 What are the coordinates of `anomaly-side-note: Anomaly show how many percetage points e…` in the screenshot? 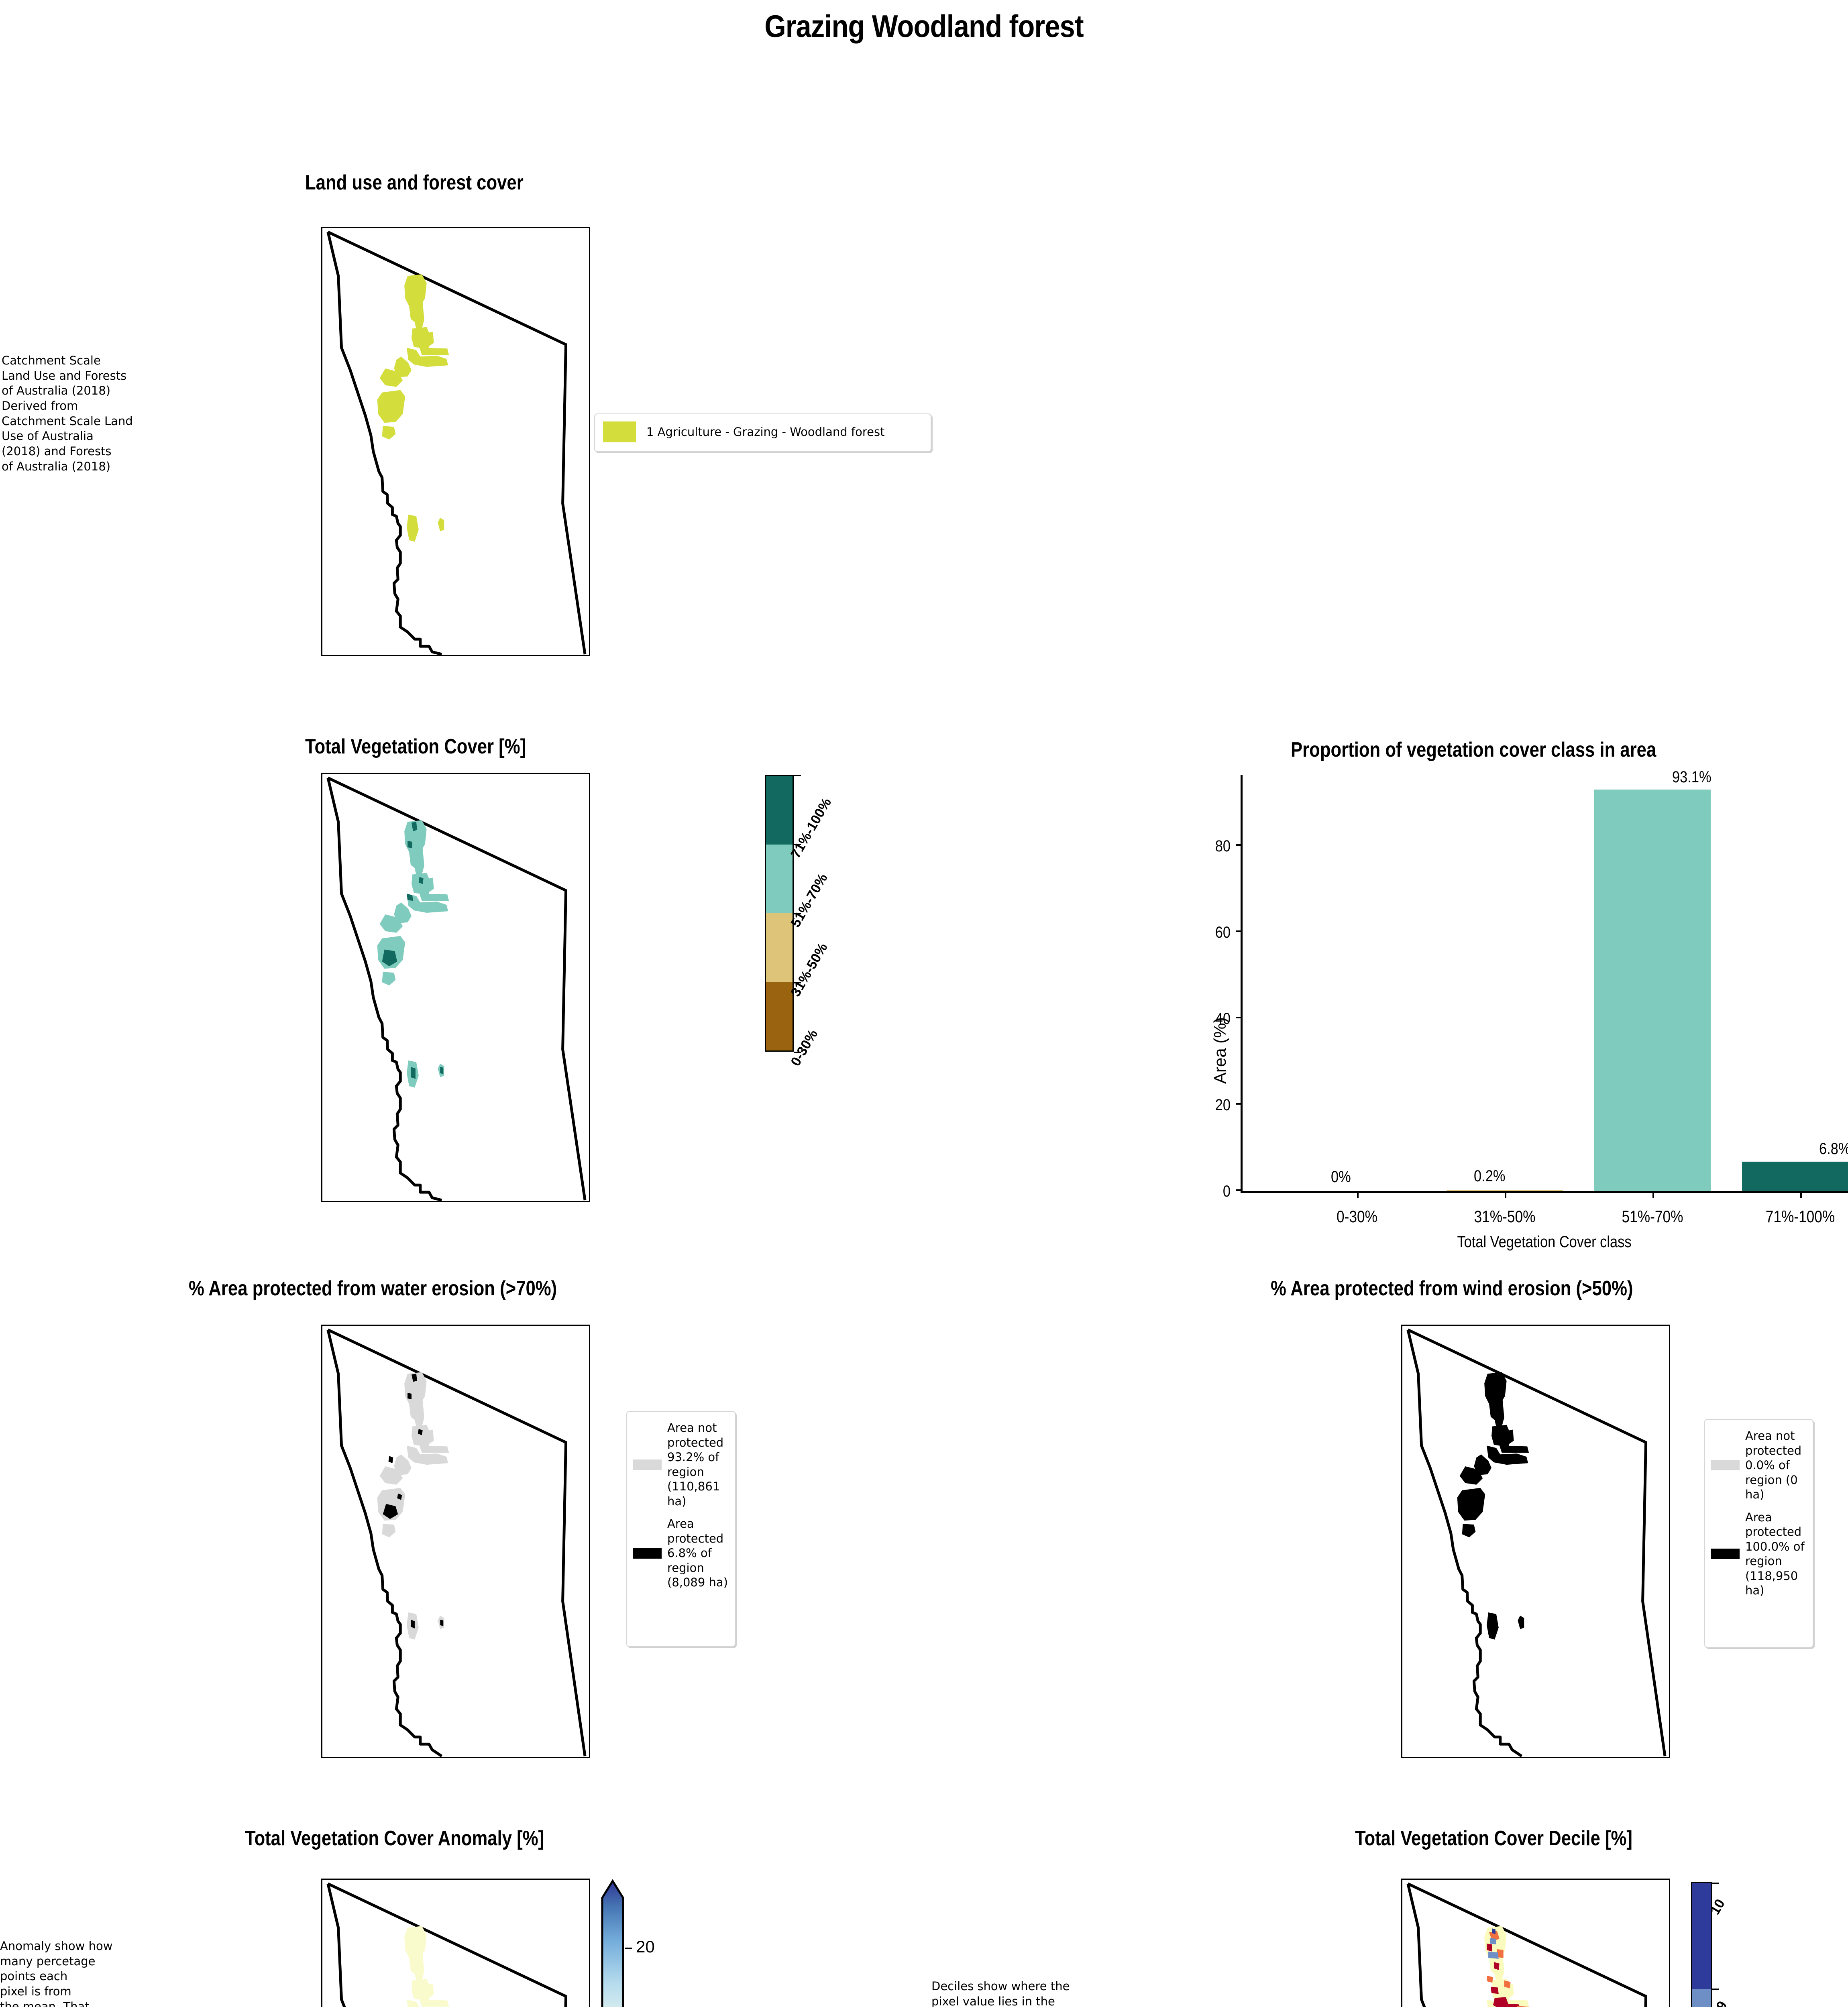 It's located at (57, 1973).